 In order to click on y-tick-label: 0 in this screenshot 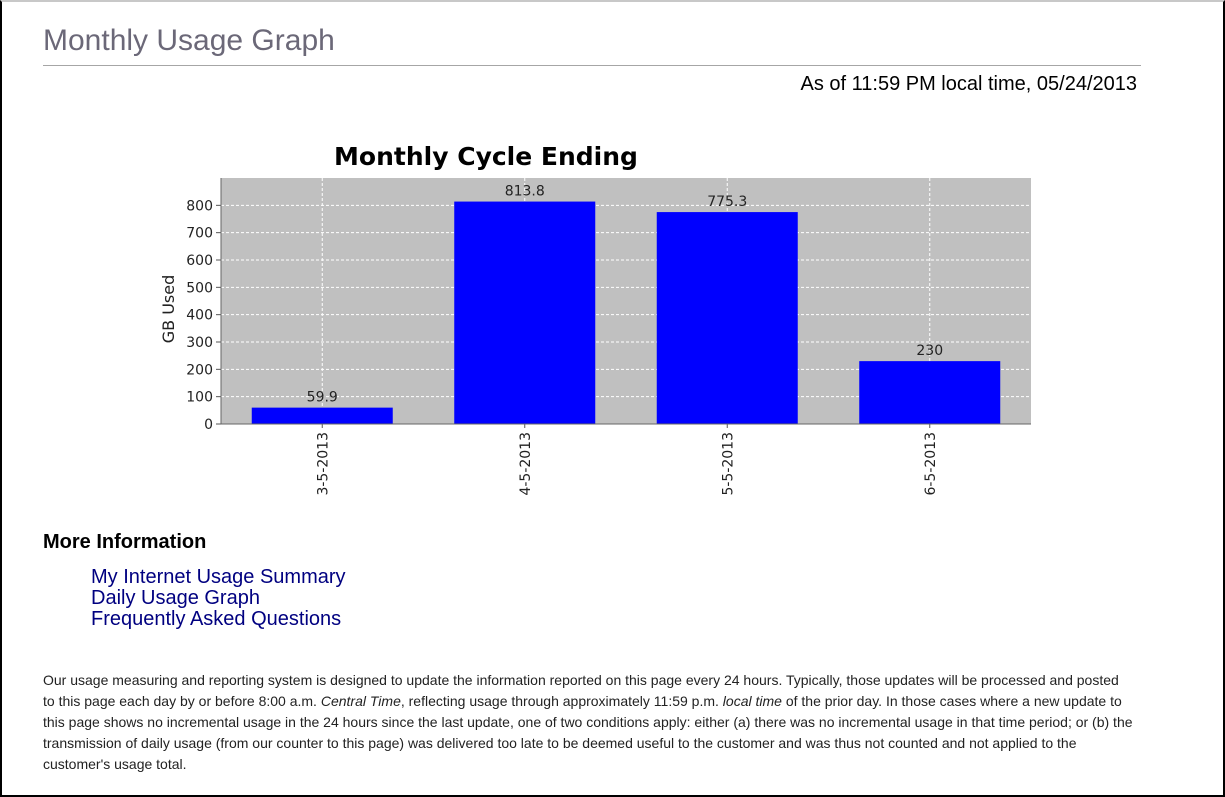, I will do `click(208, 425)`.